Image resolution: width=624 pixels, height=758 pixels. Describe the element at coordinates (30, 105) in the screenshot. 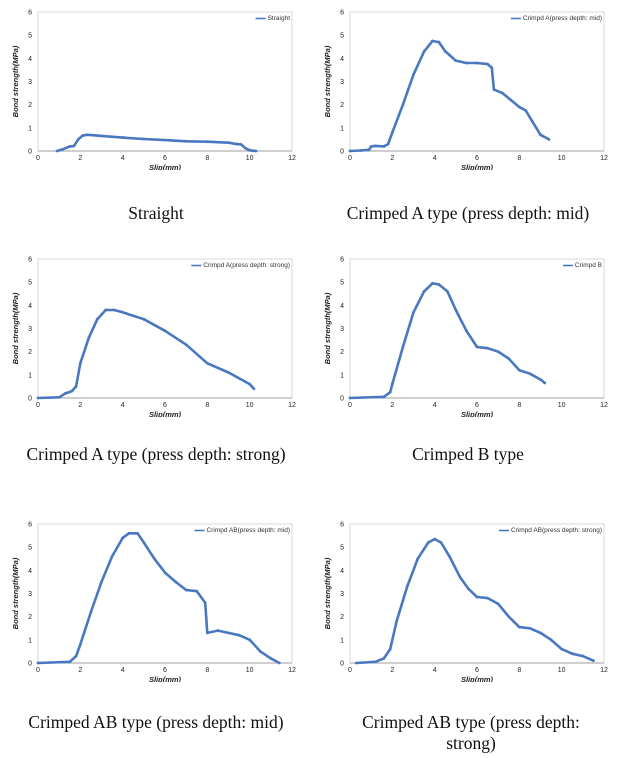

I see `y-tick-label: 2` at that location.